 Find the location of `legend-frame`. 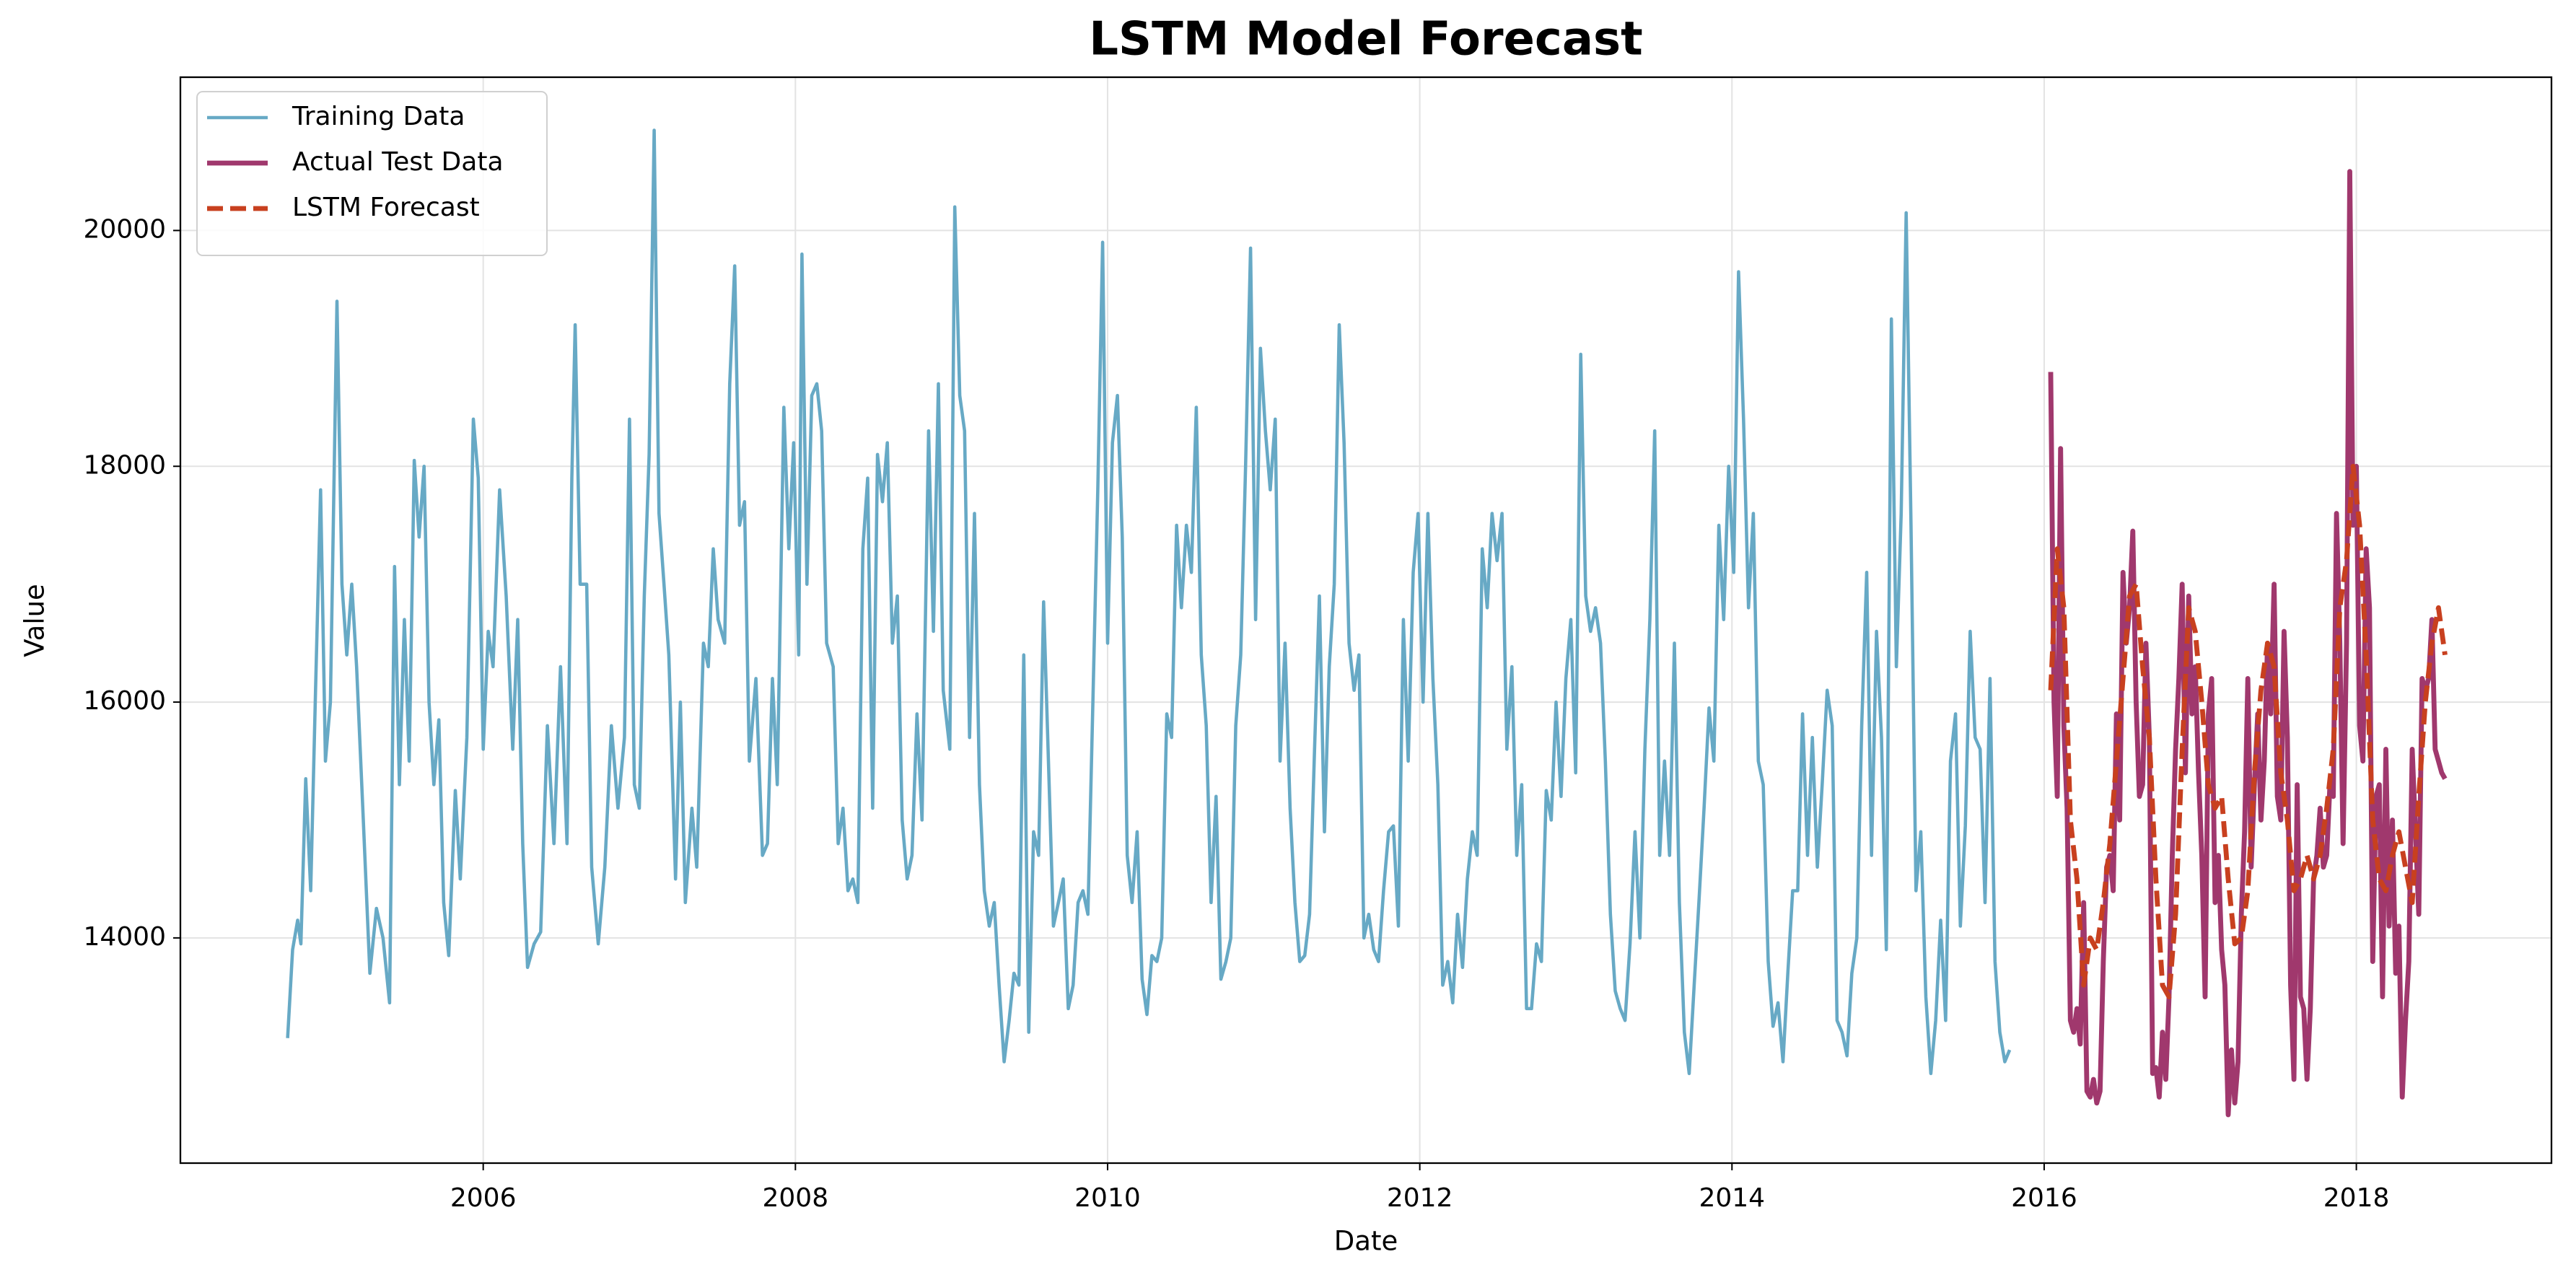

legend-frame is located at coordinates (372, 173).